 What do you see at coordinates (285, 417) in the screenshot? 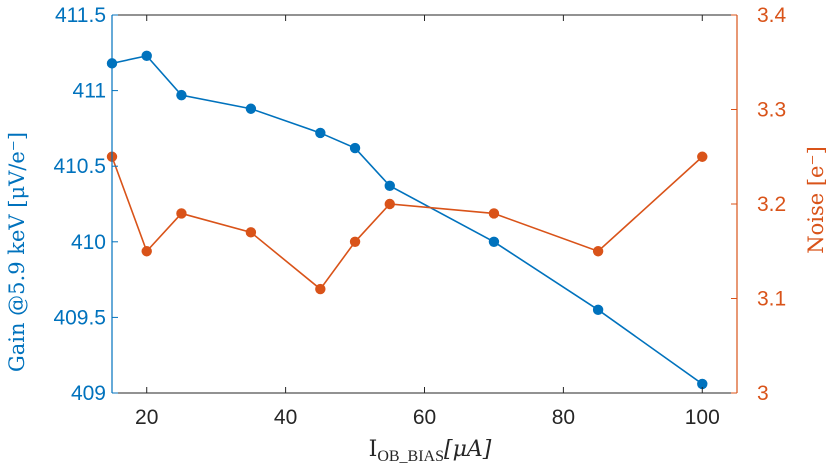
I see `x-tick-label: 40` at bounding box center [285, 417].